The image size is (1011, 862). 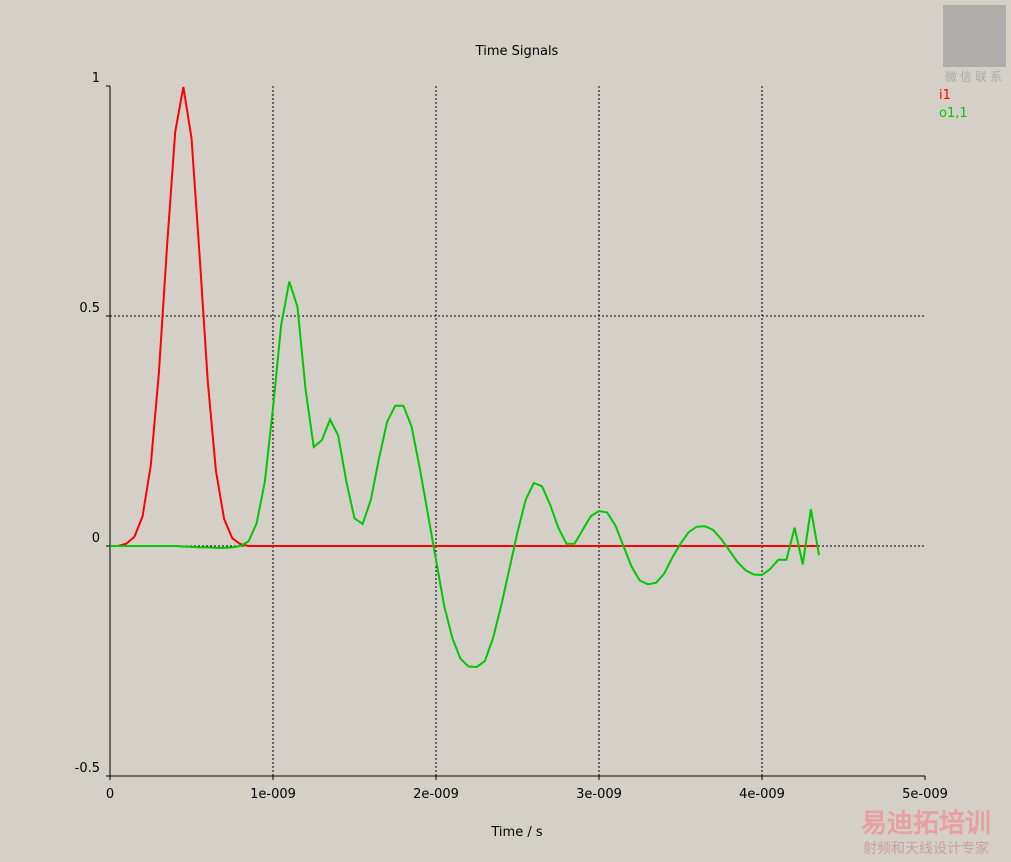 I want to click on x-axis-label: Time / s, so click(x=516, y=832).